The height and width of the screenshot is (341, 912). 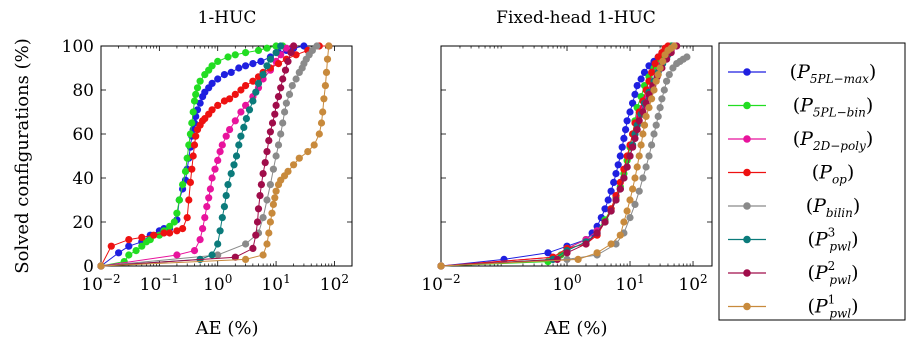 I want to click on y-tick-label: 20, so click(x=83, y=223).